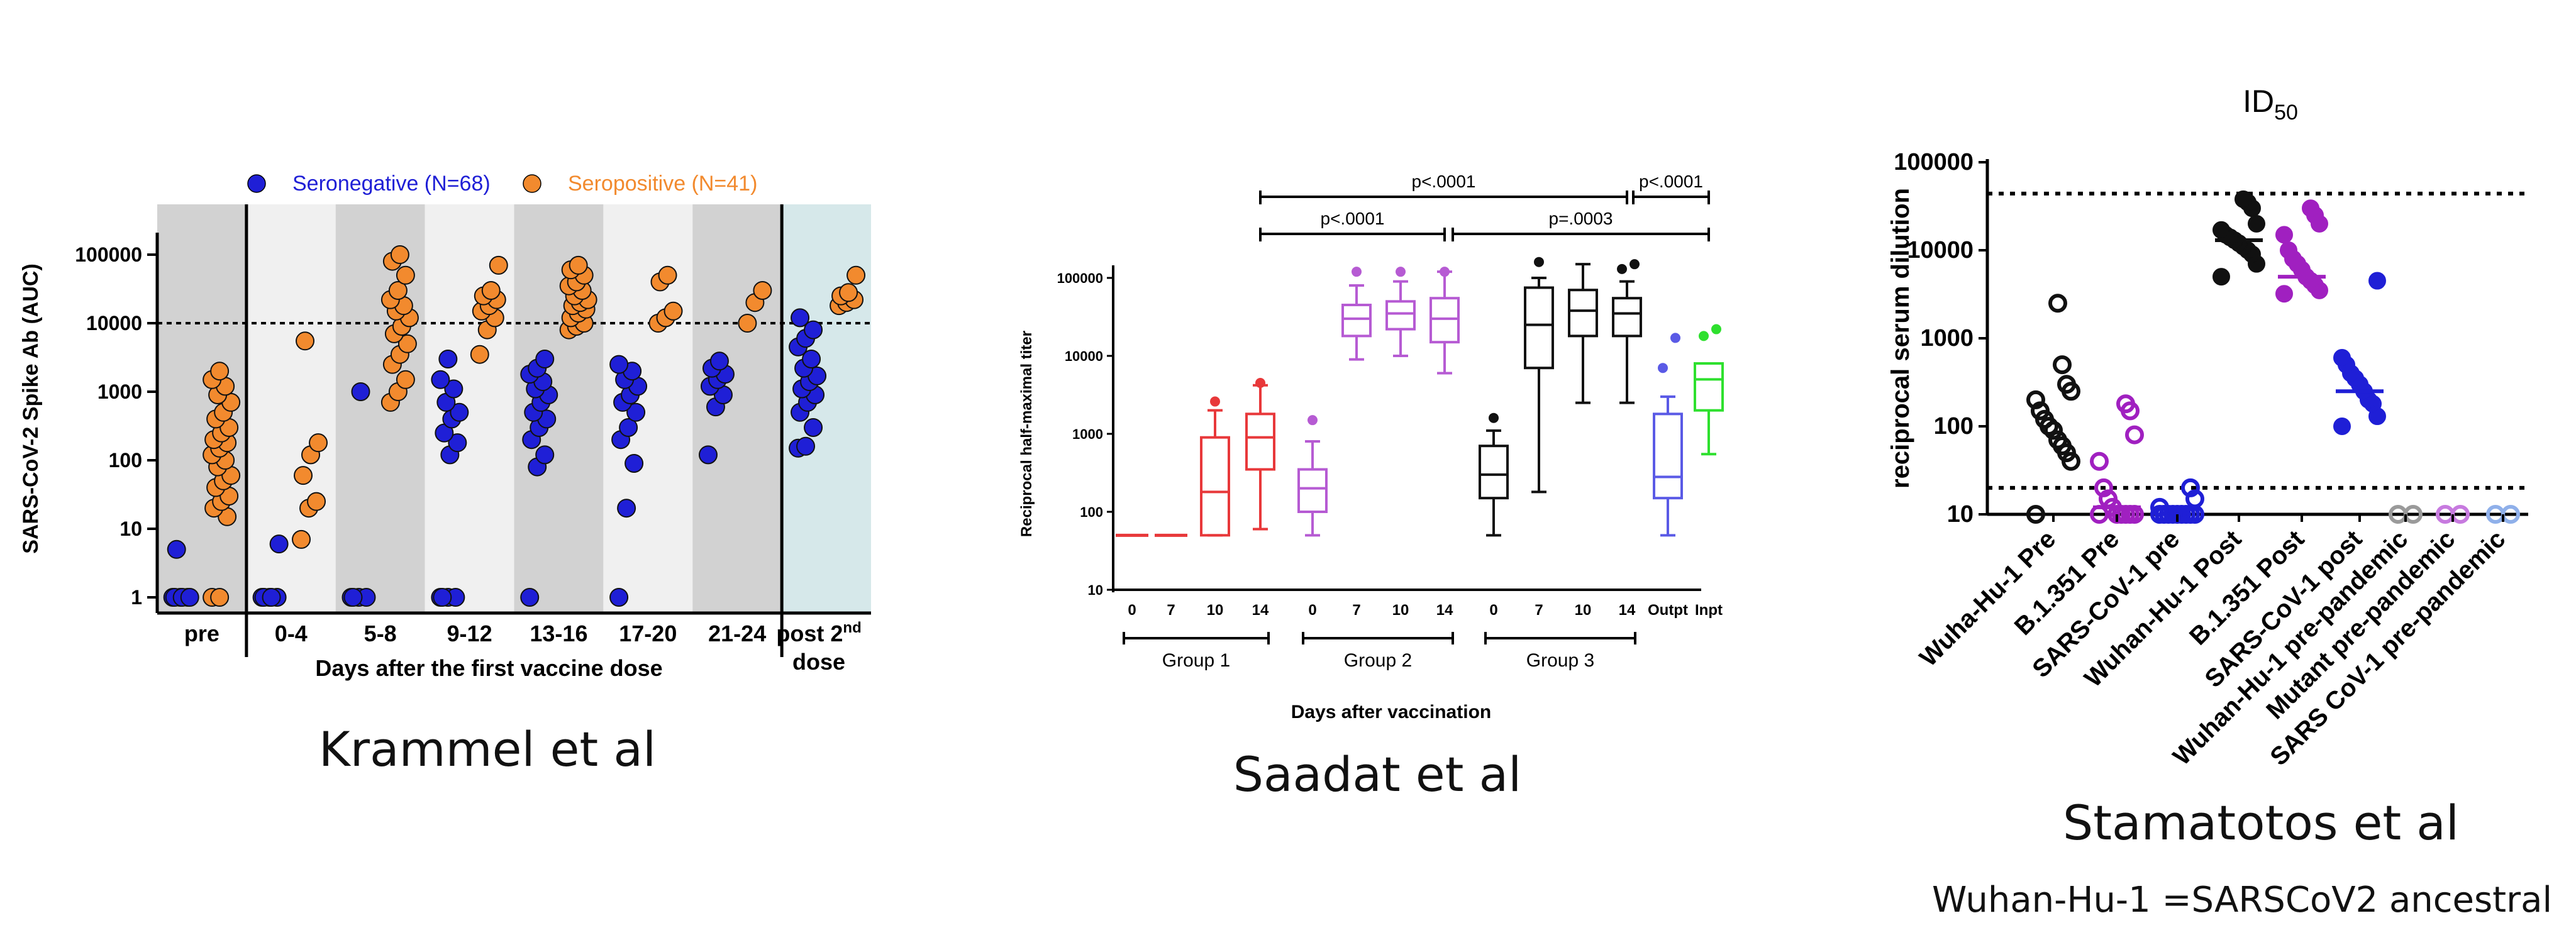 The width and height of the screenshot is (2576, 940). What do you see at coordinates (2261, 823) in the screenshot?
I see `caption-stamatotos: Stamatotos et al` at bounding box center [2261, 823].